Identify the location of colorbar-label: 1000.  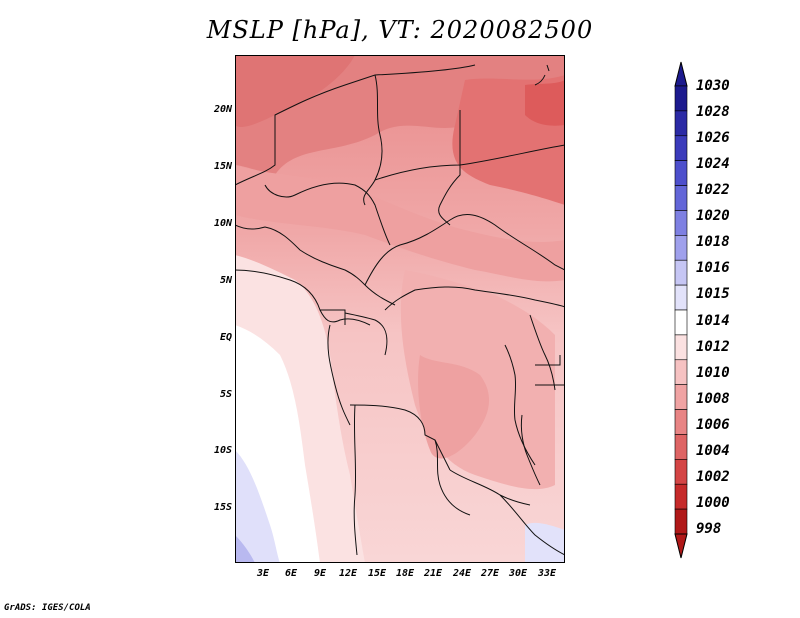
(713, 502).